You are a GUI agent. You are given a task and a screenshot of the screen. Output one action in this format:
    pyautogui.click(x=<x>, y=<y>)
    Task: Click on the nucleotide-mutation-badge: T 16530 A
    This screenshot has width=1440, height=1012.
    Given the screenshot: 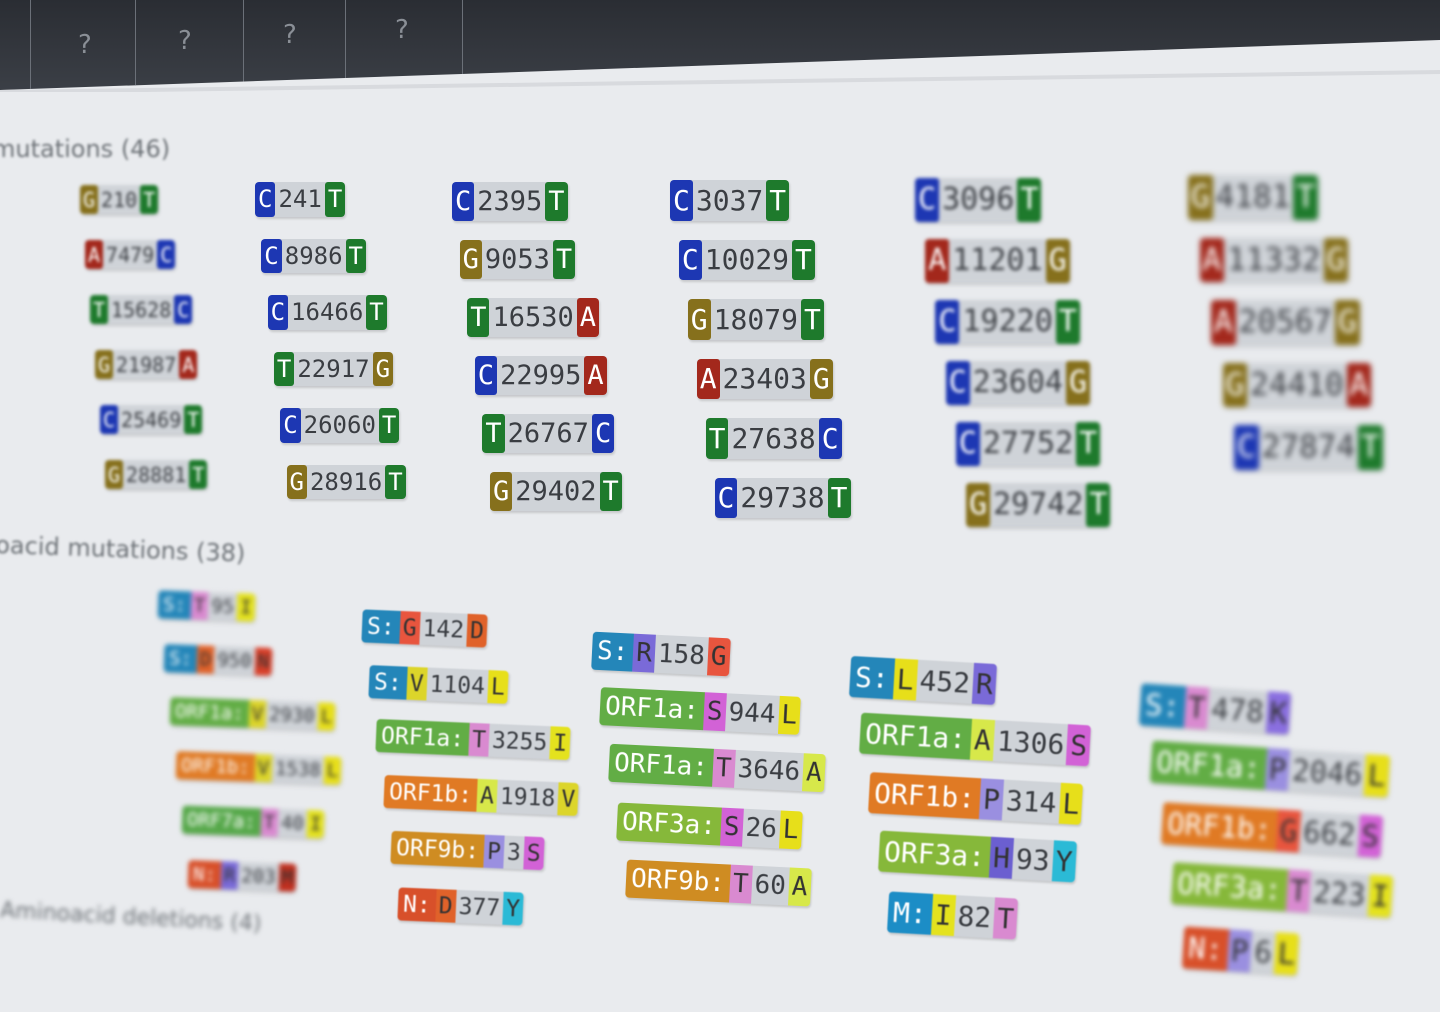 What is the action you would take?
    pyautogui.click(x=533, y=318)
    